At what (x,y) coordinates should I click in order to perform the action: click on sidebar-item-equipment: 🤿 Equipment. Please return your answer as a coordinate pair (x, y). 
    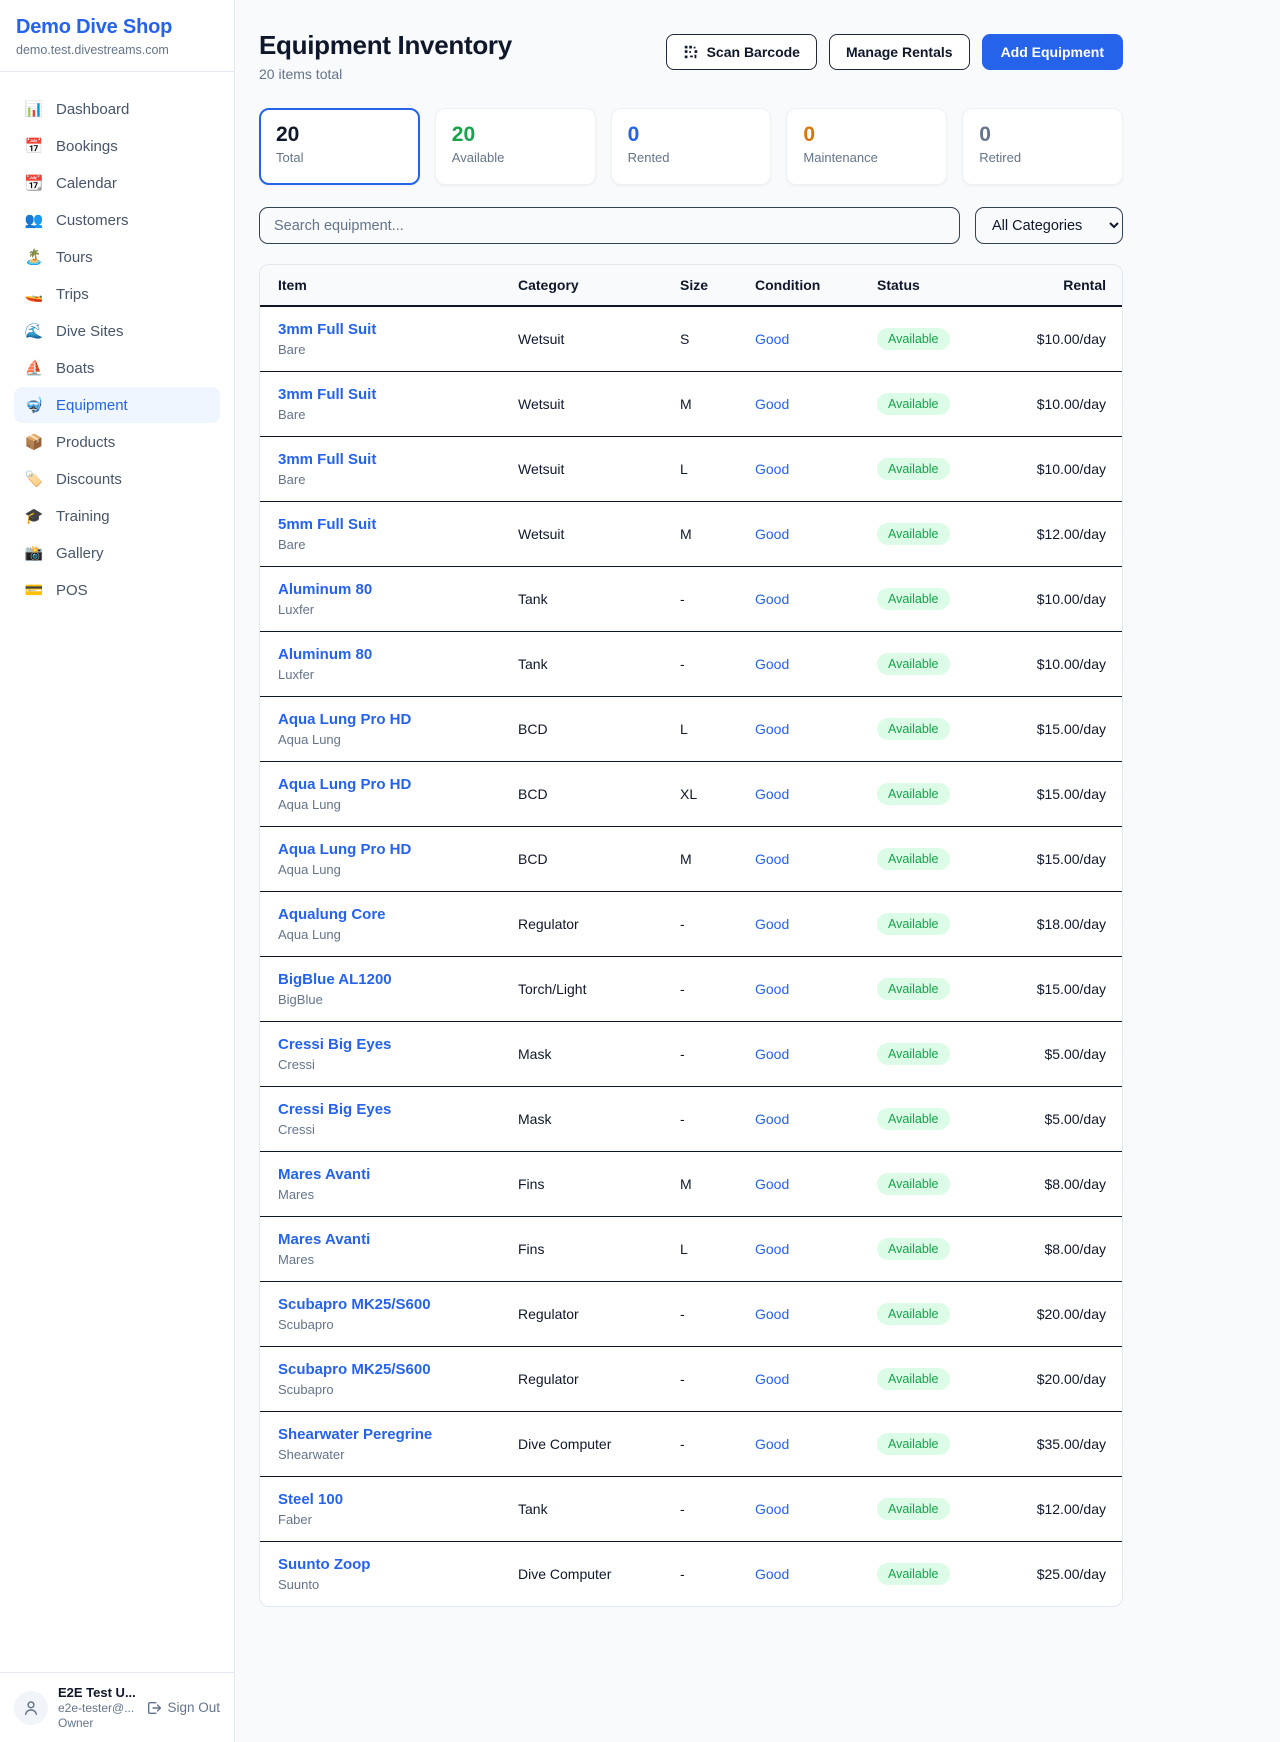
    Looking at the image, I should click on (117, 405).